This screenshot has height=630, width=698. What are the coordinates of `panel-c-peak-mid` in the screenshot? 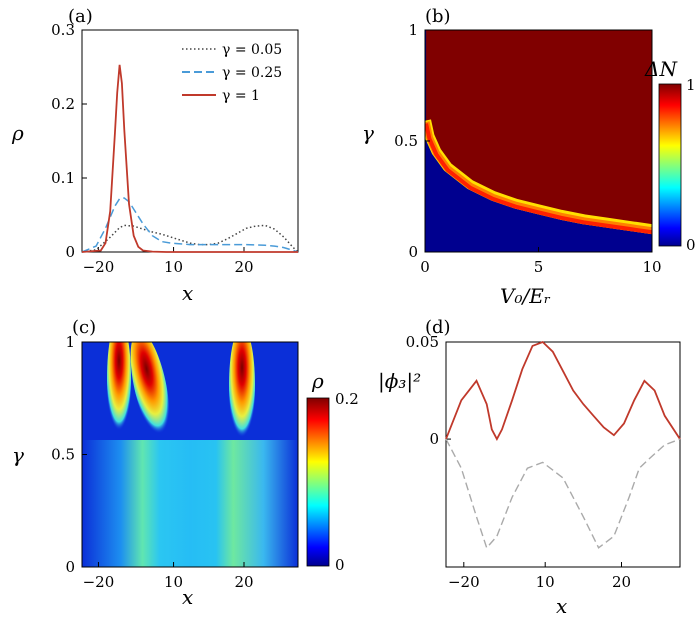 It's located at (150, 390).